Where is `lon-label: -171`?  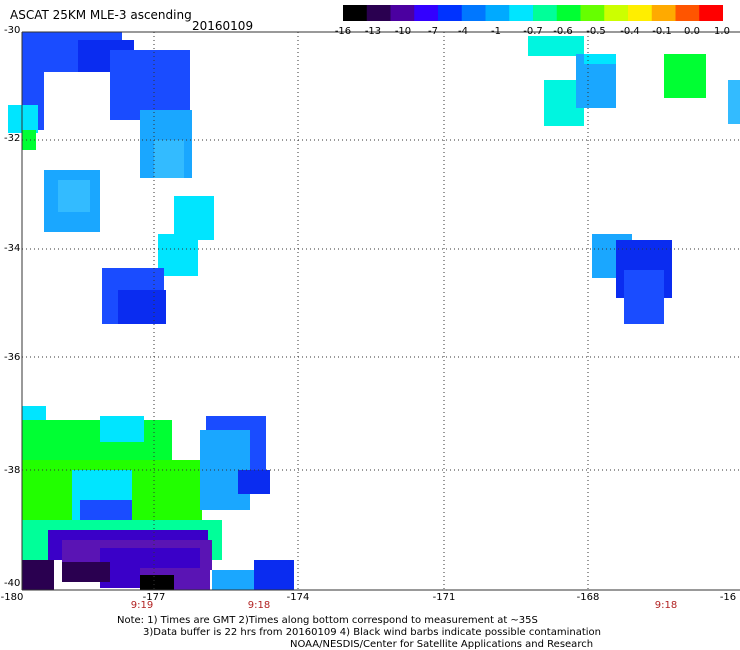
lon-label: -171 is located at coordinates (444, 597).